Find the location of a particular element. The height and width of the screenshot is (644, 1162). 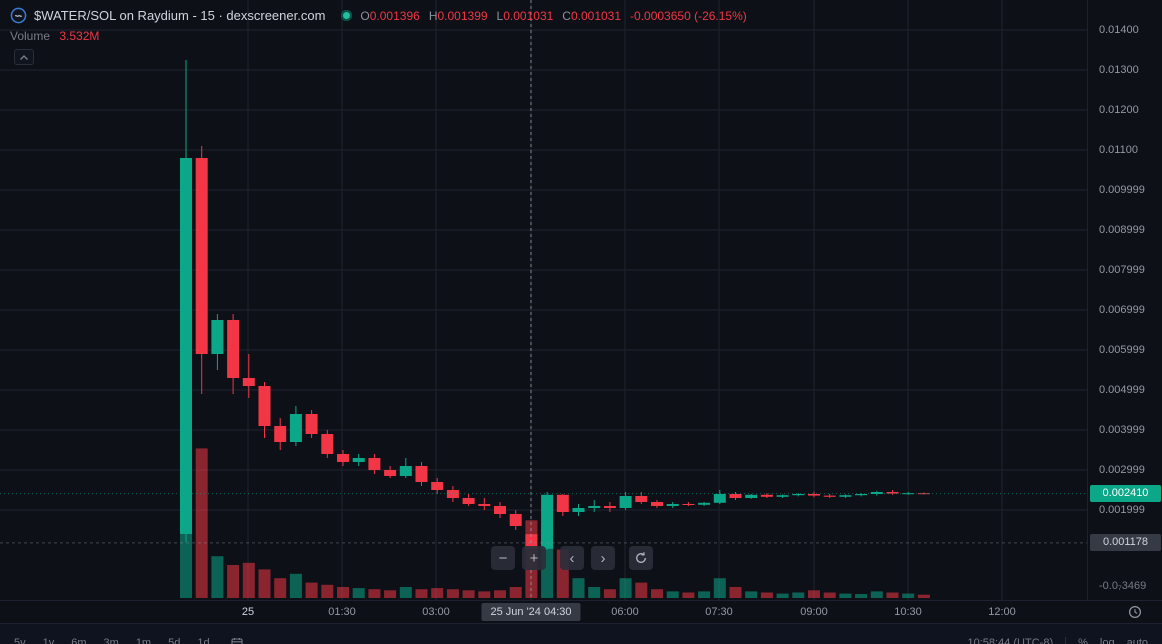

time-tick: 03:00 is located at coordinates (436, 612).